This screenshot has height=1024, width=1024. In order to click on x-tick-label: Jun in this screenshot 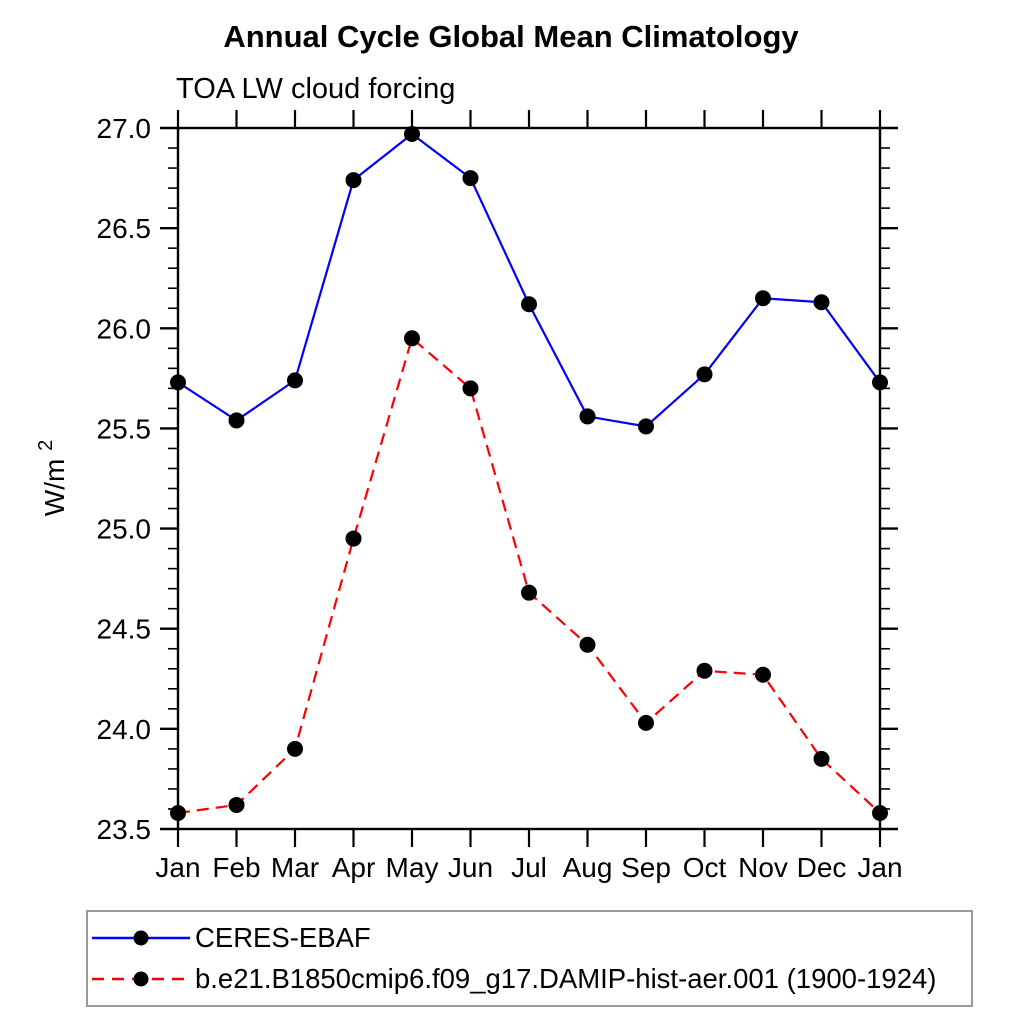, I will do `click(470, 867)`.